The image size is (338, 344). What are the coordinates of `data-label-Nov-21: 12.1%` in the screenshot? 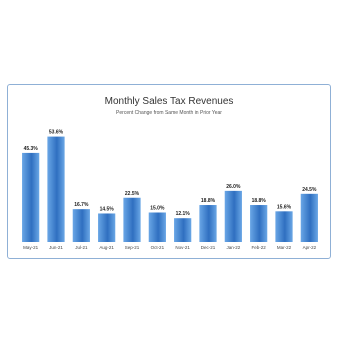 It's located at (183, 214).